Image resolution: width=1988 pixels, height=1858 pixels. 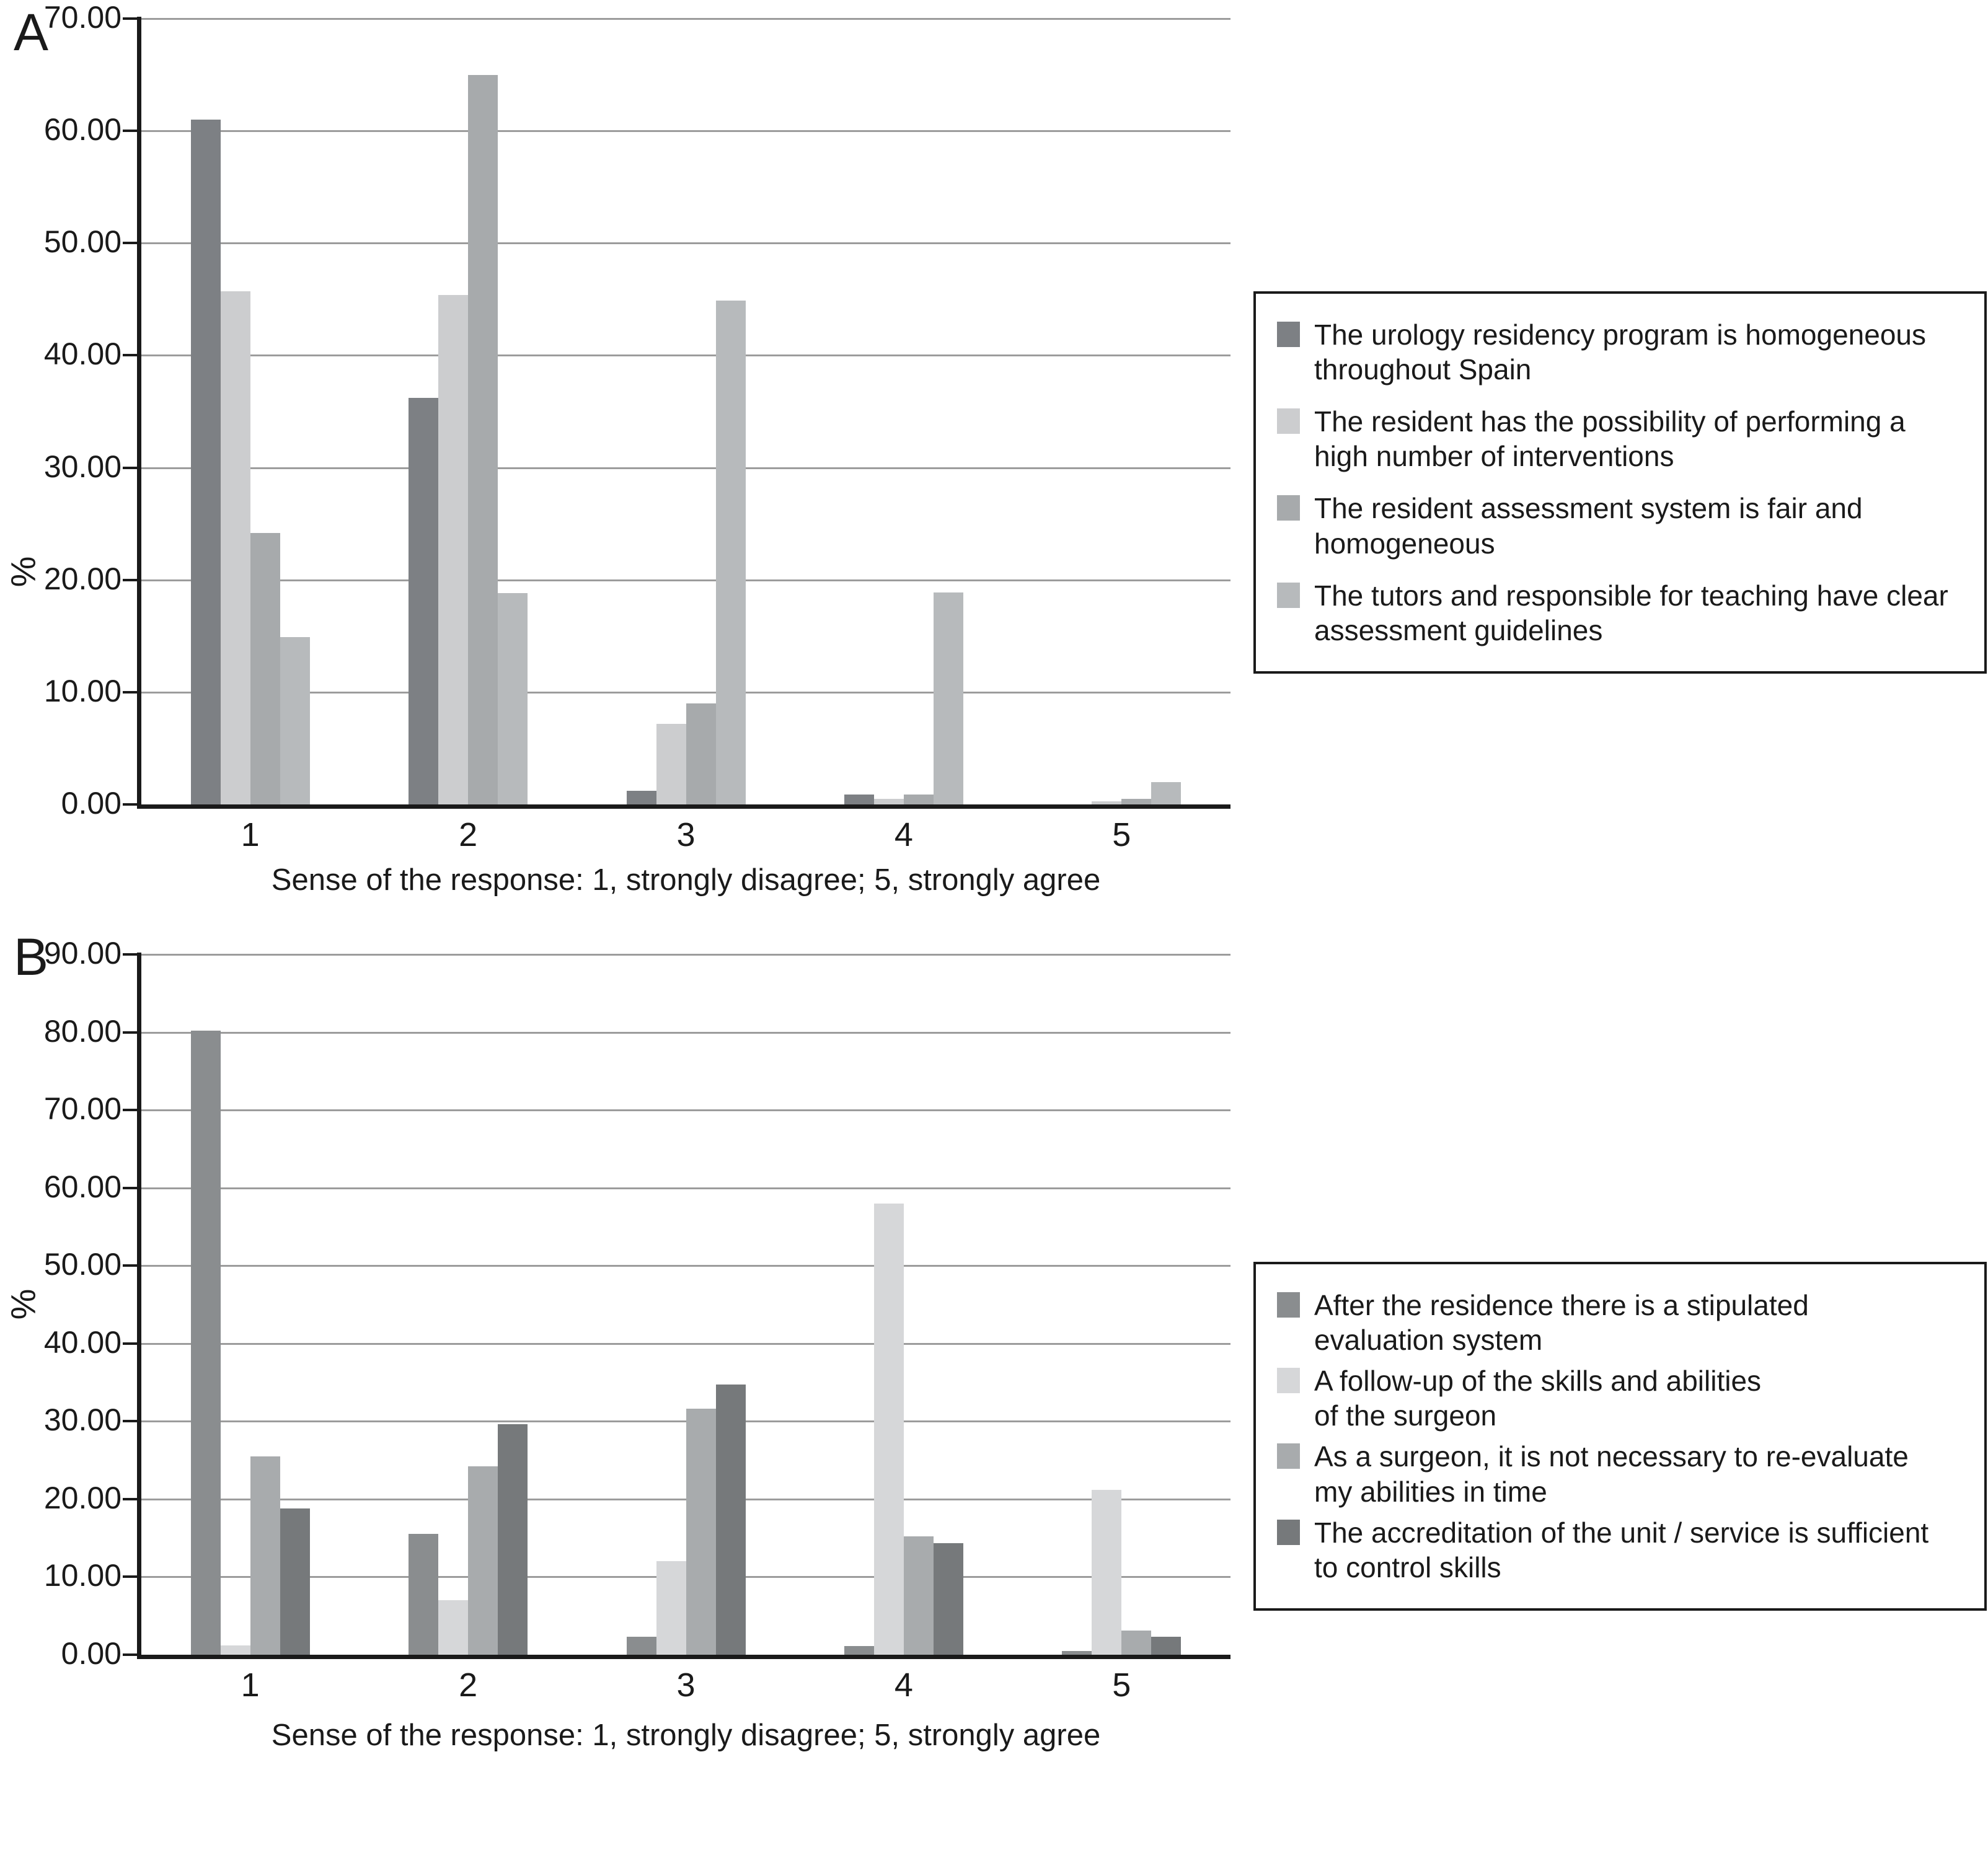 I want to click on bar-B-cat3-series1, so click(x=641, y=1646).